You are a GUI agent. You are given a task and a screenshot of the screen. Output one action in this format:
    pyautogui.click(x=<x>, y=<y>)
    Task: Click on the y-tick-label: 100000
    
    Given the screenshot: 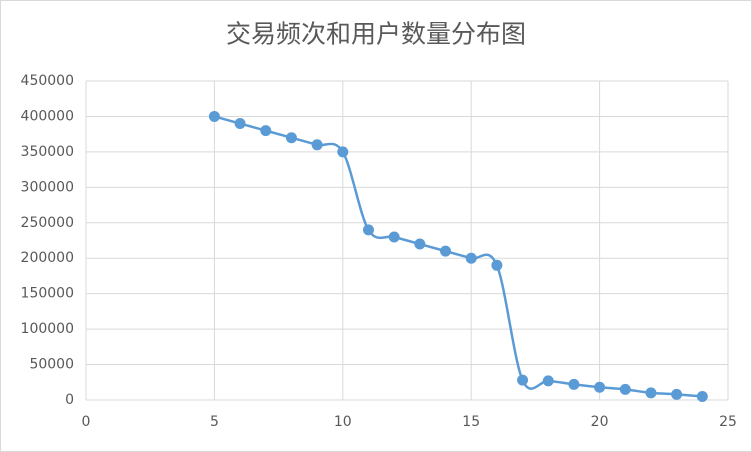 What is the action you would take?
    pyautogui.click(x=47, y=329)
    